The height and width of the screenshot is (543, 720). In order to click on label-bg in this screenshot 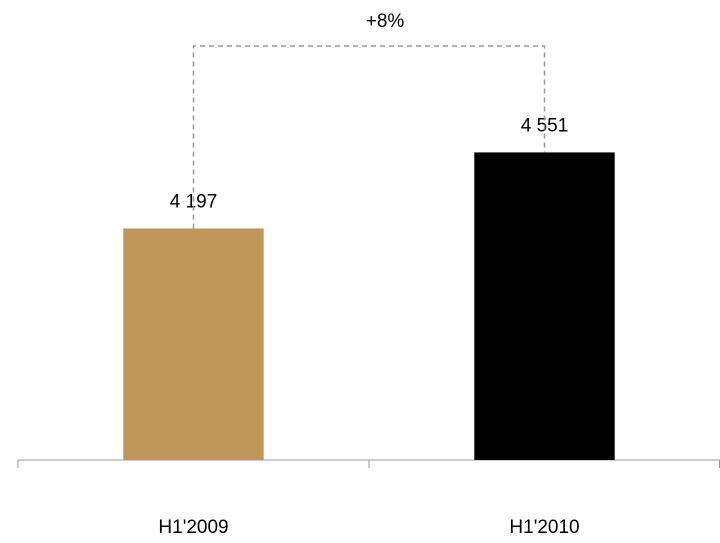, I will do `click(193, 202)`.